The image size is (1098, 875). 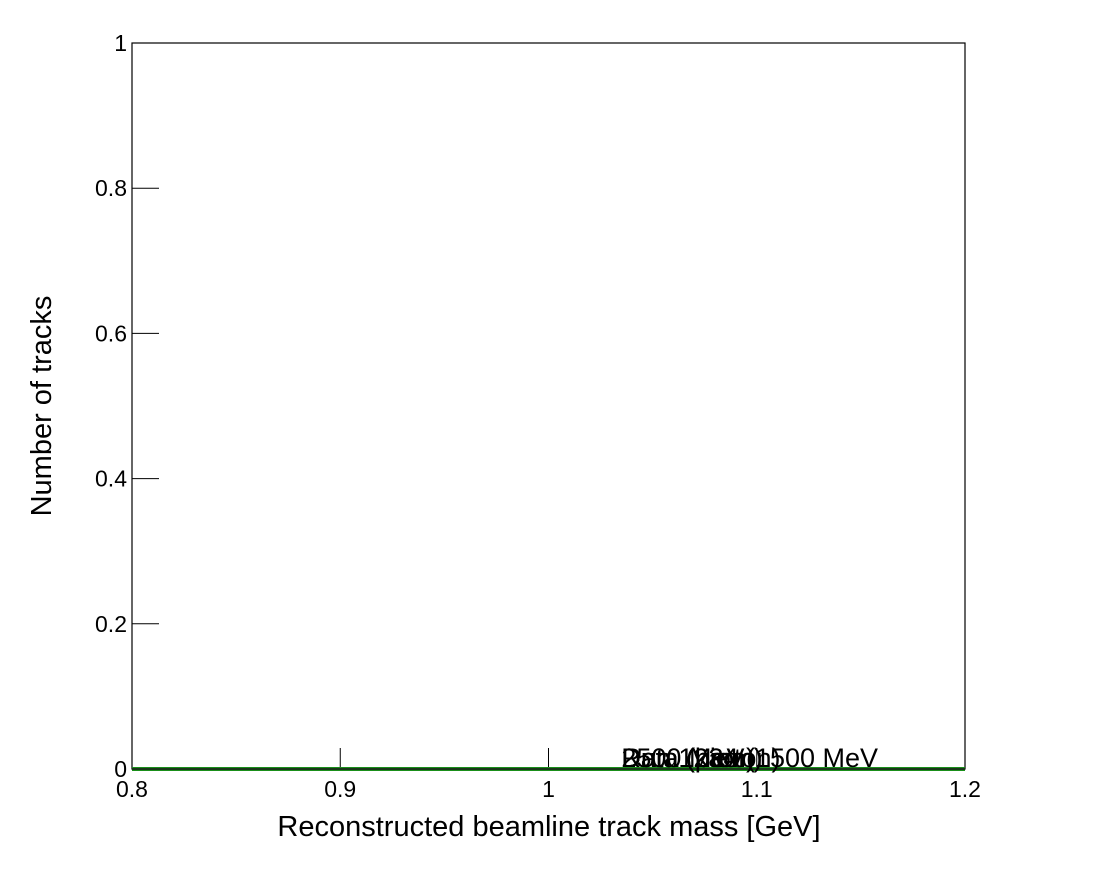 I want to click on overlay-label-2: Data (kaon), so click(x=691, y=758).